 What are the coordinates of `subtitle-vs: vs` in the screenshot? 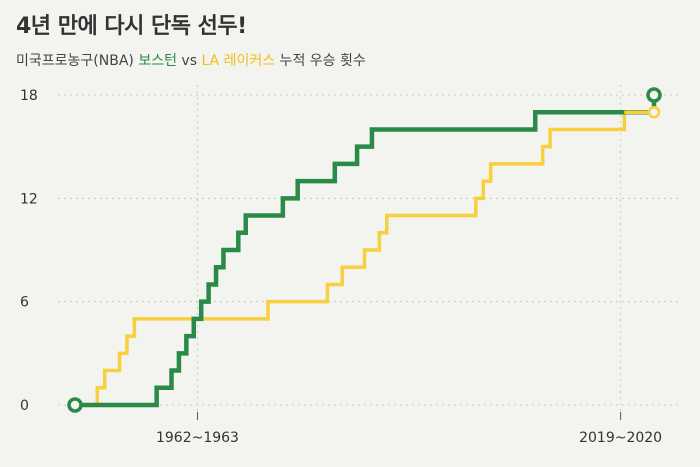 It's located at (189, 61).